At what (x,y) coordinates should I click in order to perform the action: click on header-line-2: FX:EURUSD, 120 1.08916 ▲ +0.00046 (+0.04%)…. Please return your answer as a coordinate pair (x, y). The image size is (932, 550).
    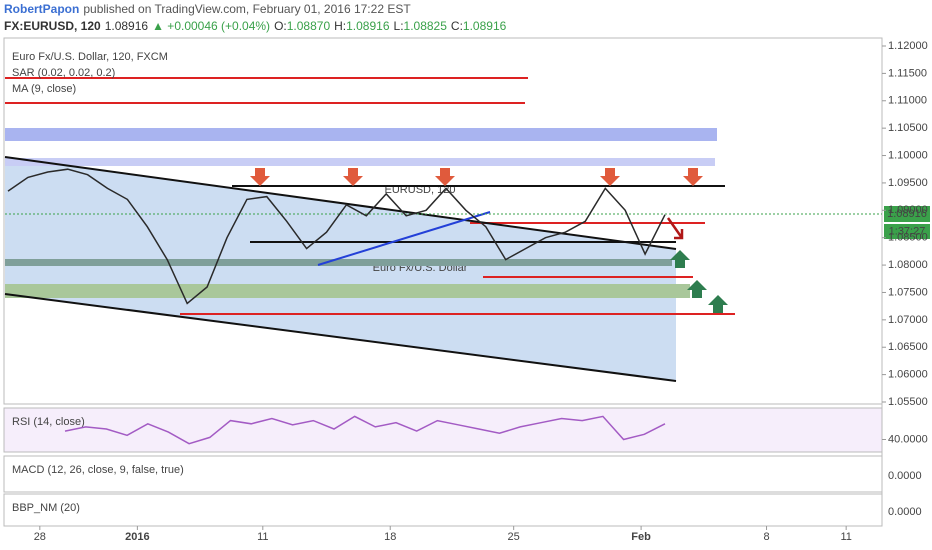
    Looking at the image, I should click on (255, 26).